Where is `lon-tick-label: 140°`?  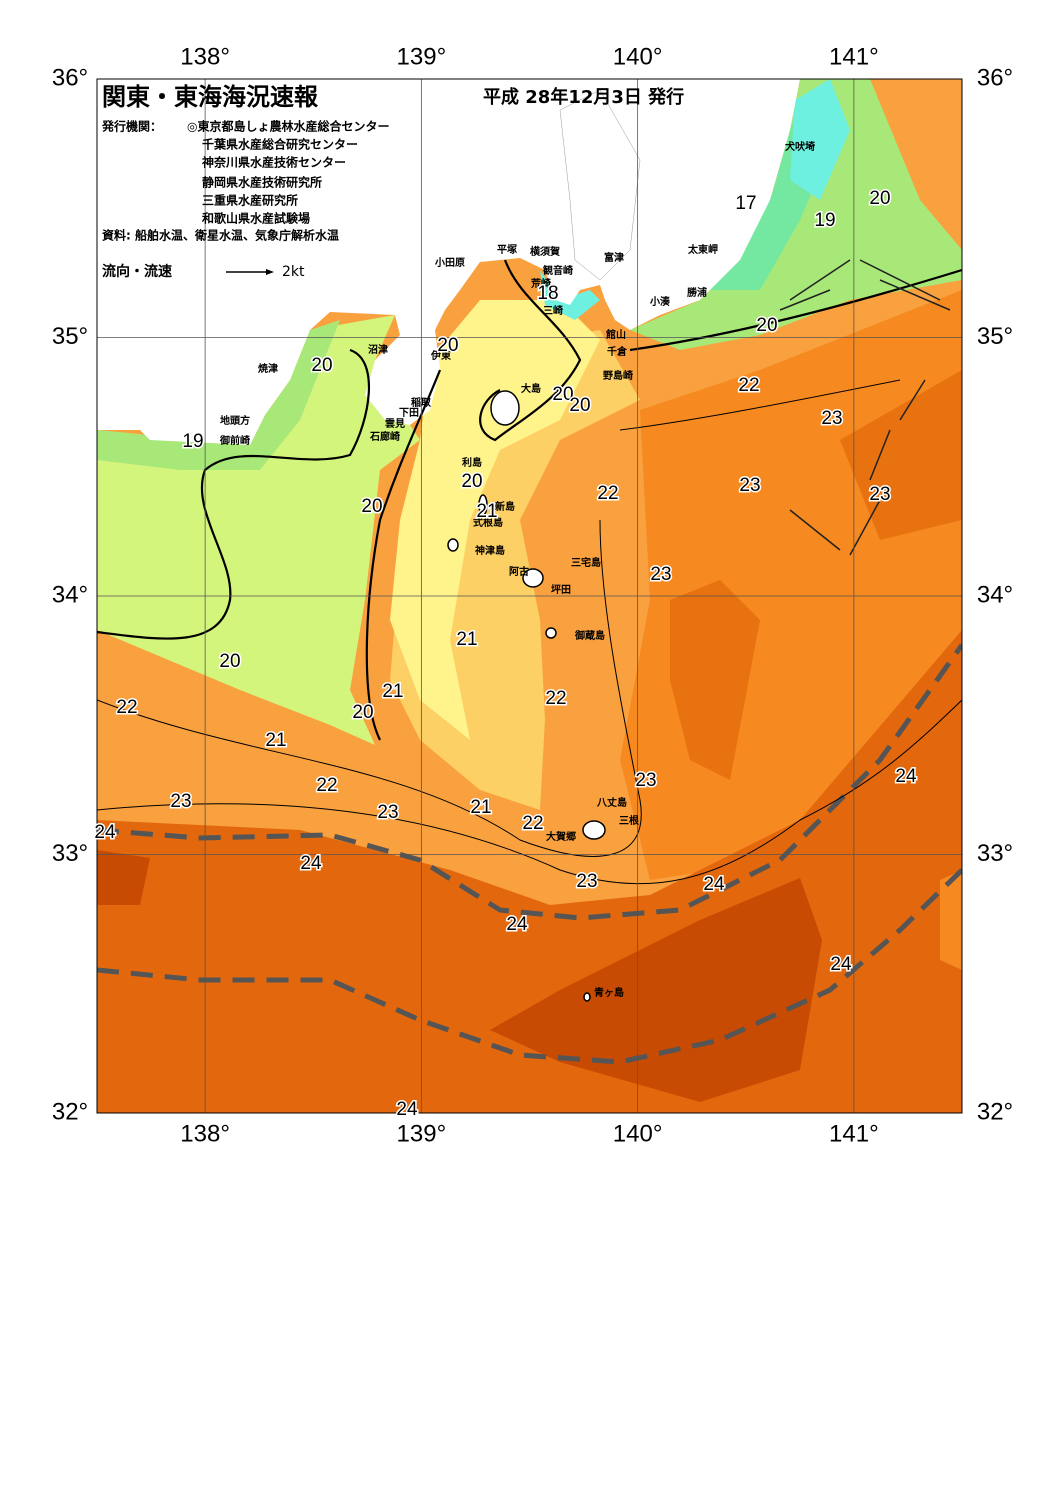
lon-tick-label: 140° is located at coordinates (638, 1133).